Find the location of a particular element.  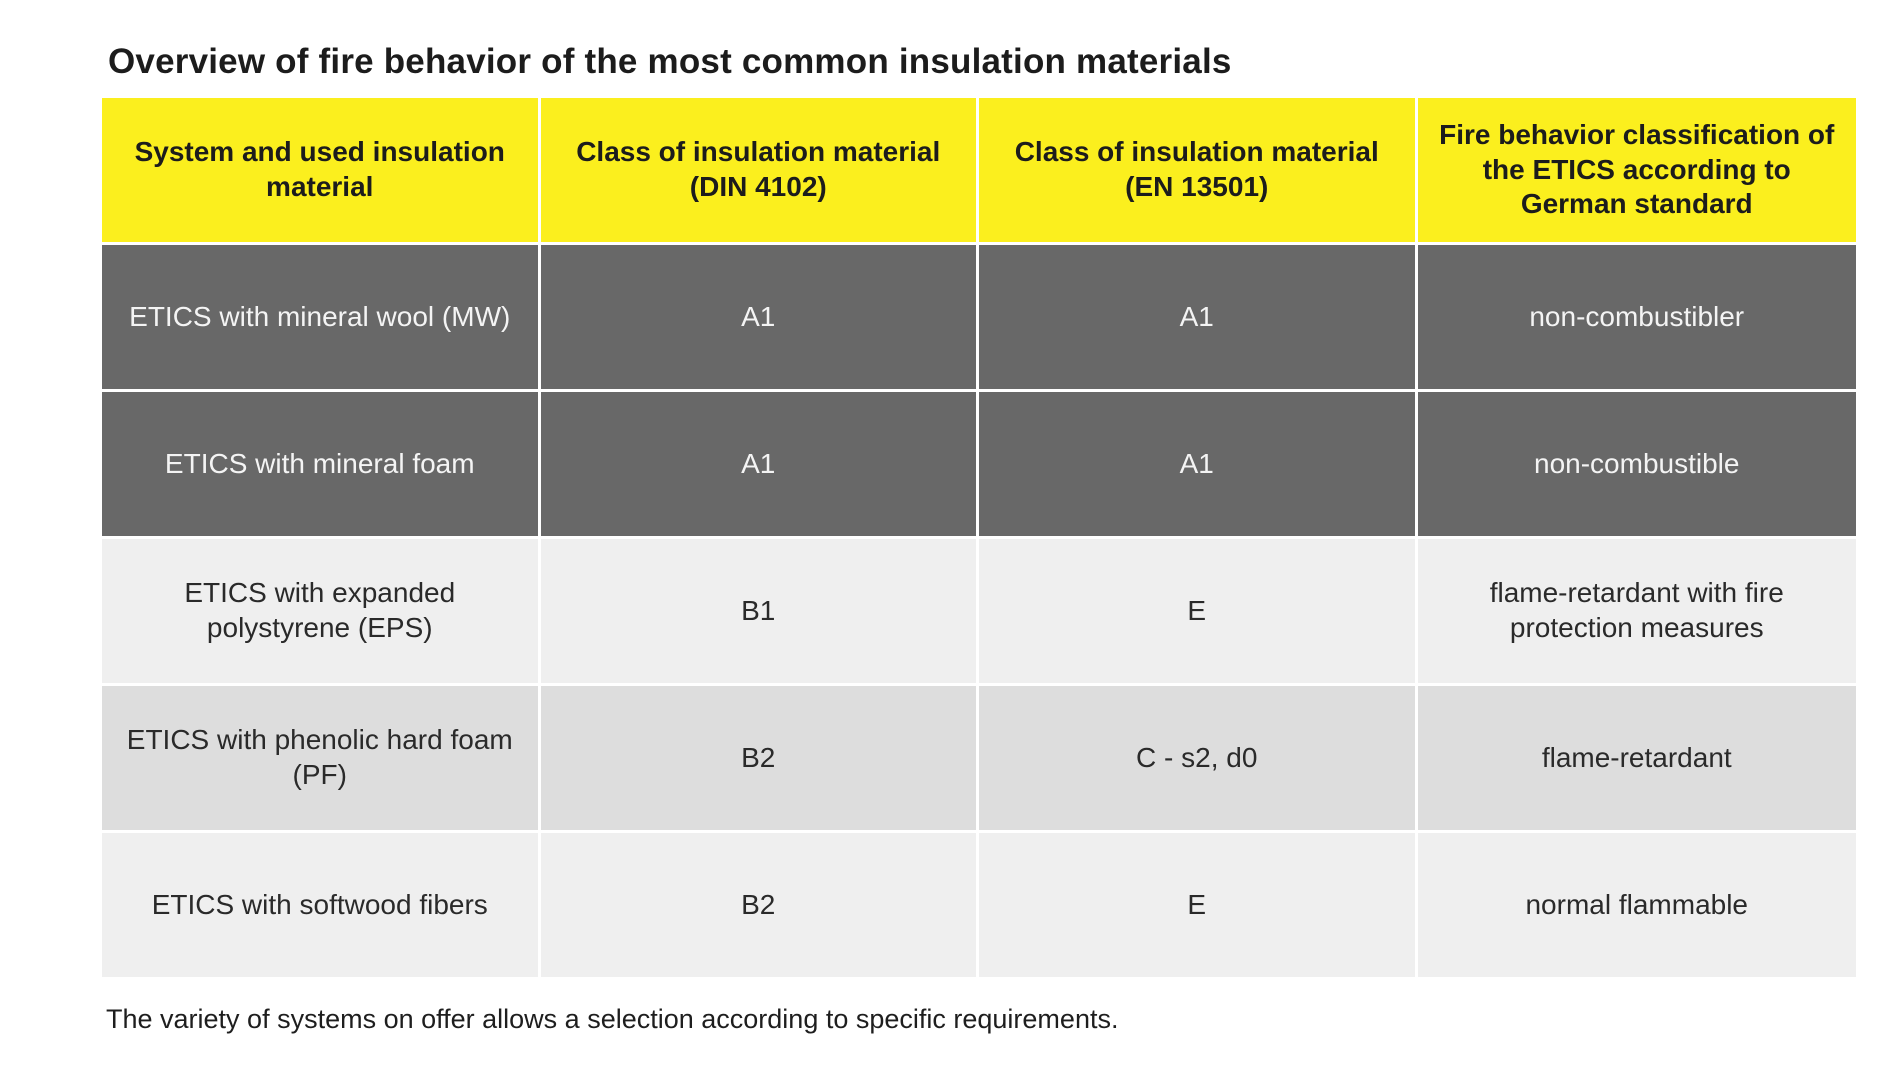

cell-fire-classification: flame-retardant is located at coordinates (1636, 759).